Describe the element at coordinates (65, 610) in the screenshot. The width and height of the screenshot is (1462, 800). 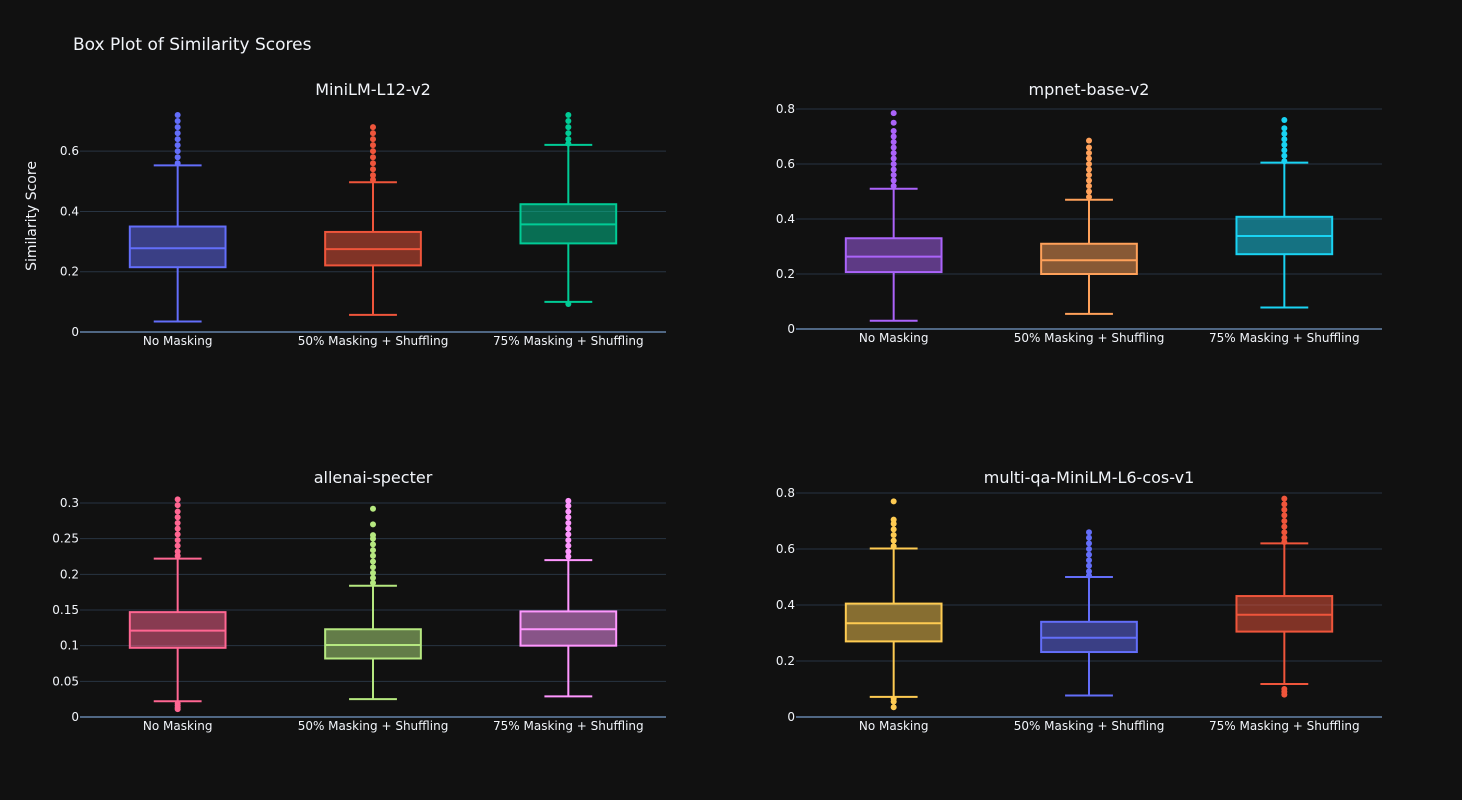
I see `y-tick-label: 0.15` at that location.